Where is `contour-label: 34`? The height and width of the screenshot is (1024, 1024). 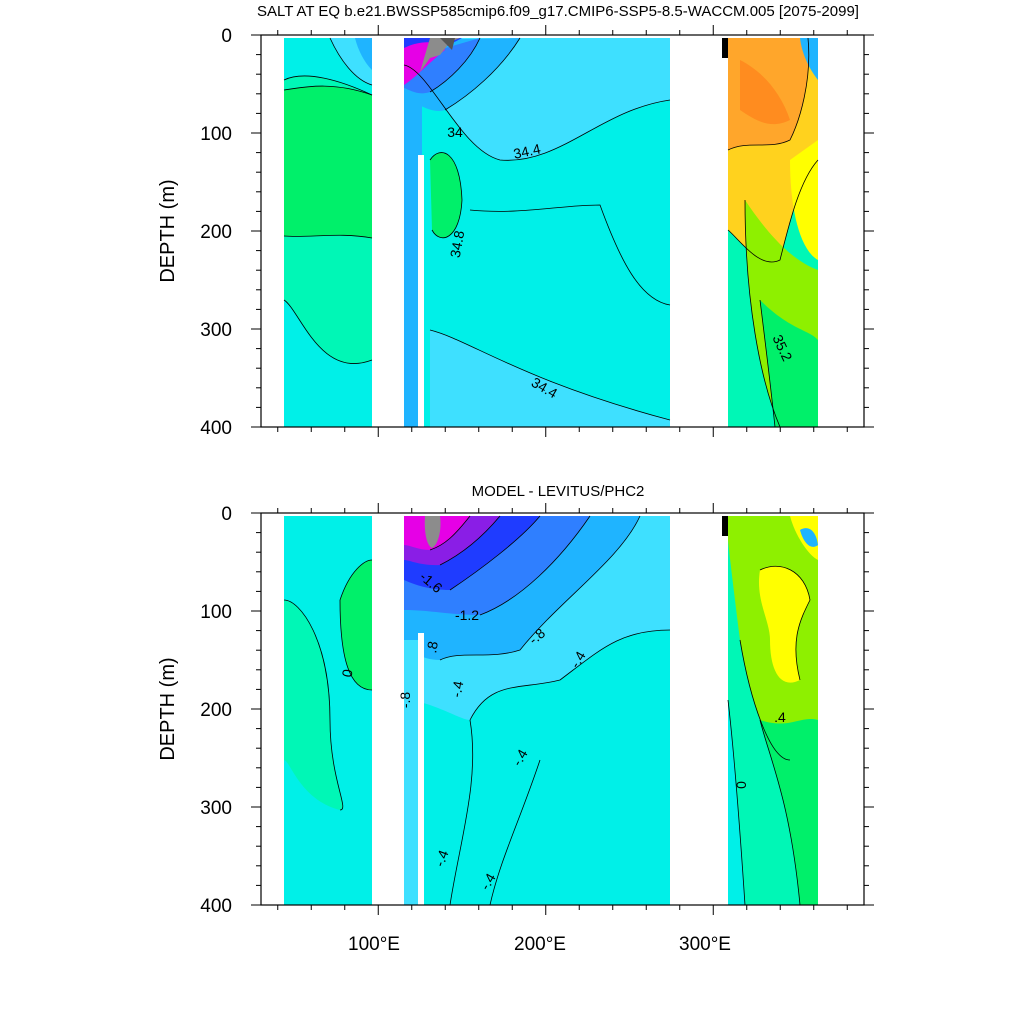 contour-label: 34 is located at coordinates (455, 132).